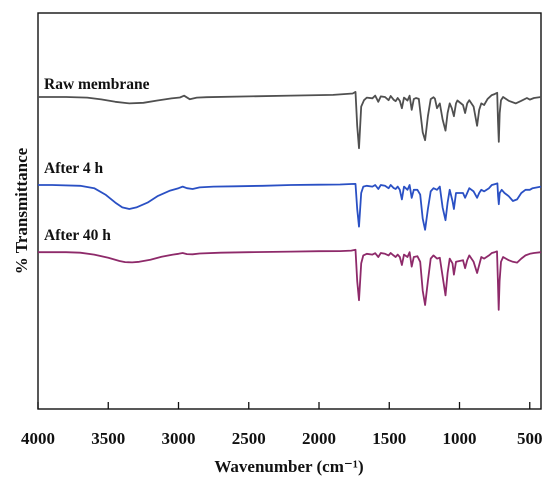  Describe the element at coordinates (77, 235) in the screenshot. I see `series-label: After 40 h` at that location.